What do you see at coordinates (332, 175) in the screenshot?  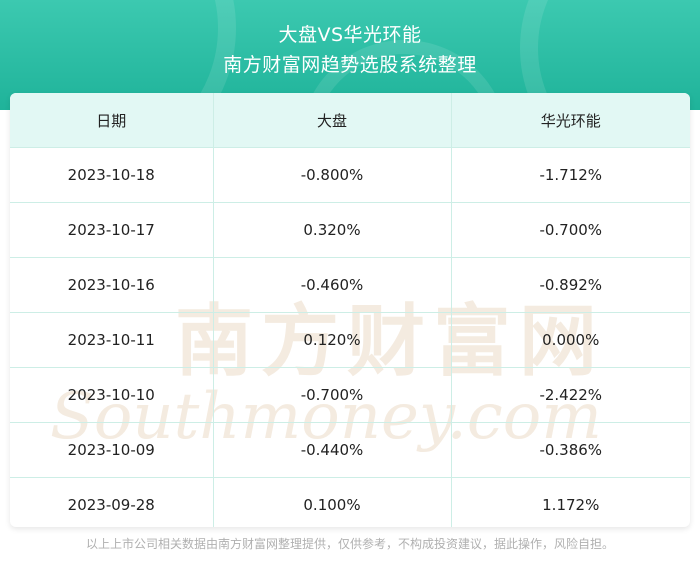 I see `cell-market-change: -0.800%` at bounding box center [332, 175].